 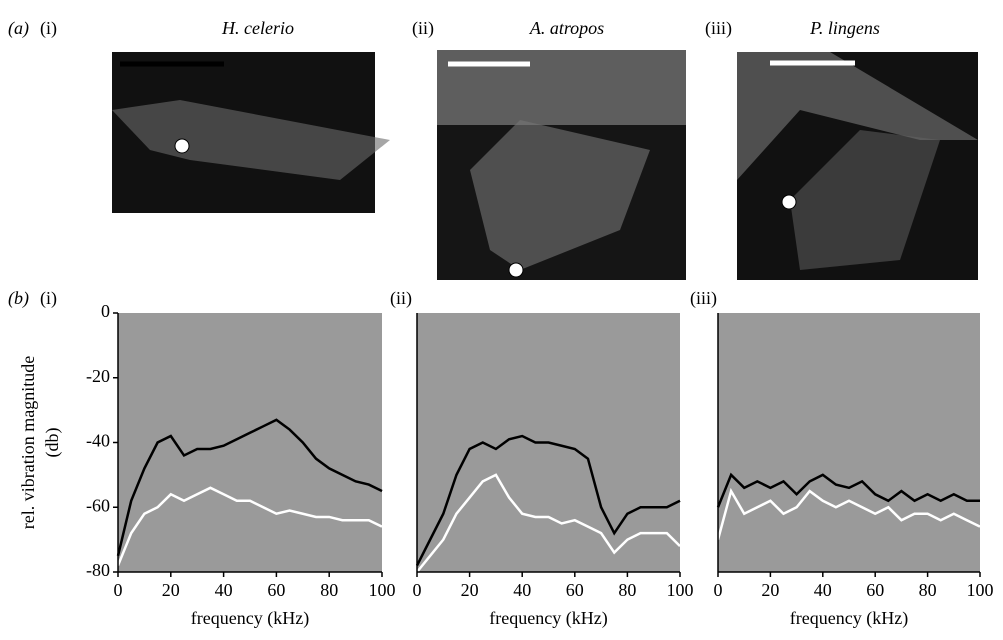 What do you see at coordinates (28, 442) in the screenshot?
I see `y-axis-label: rel. vibration magnitude` at bounding box center [28, 442].